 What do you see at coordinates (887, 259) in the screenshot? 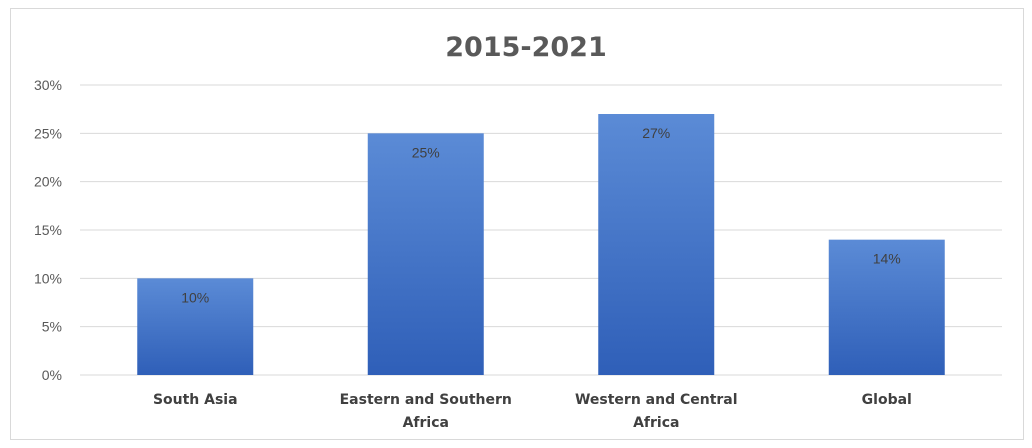
I see `data-label: 14%` at bounding box center [887, 259].